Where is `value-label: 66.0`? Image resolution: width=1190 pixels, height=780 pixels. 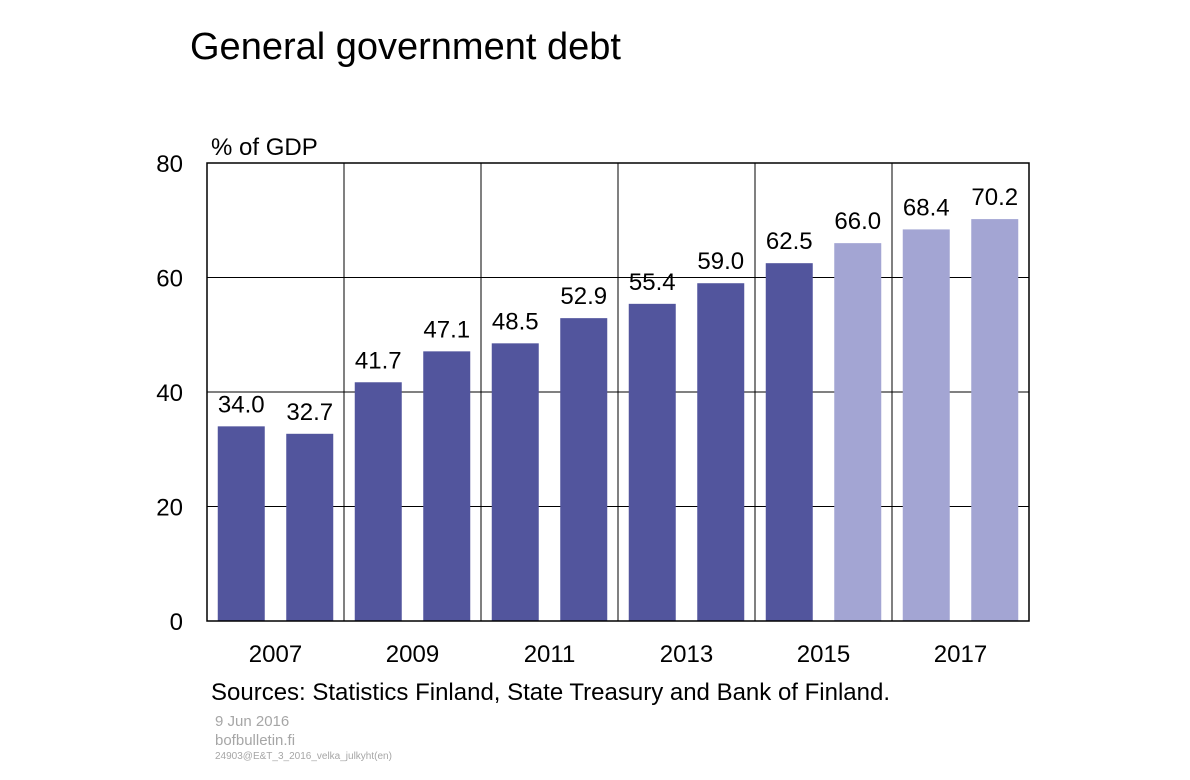
value-label: 66.0 is located at coordinates (857, 221).